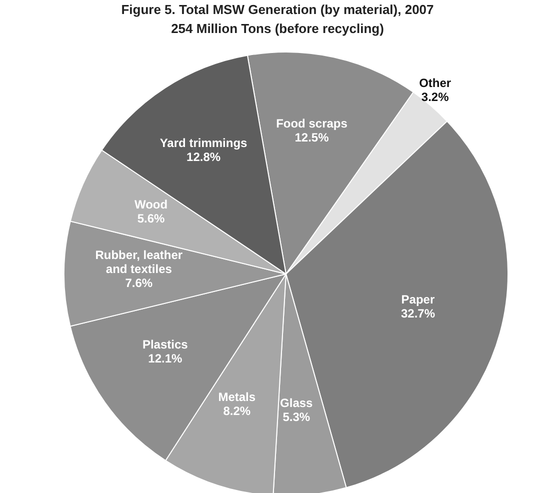  What do you see at coordinates (277, 9) in the screenshot?
I see `chart-title: Figure 5. Total MSW Generation (by material), 2007` at bounding box center [277, 9].